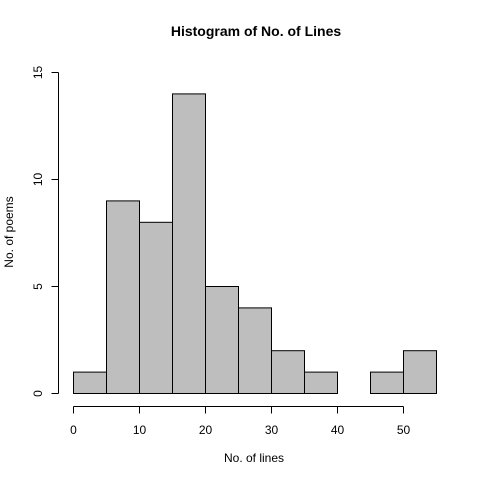 The height and width of the screenshot is (480, 480). Describe the element at coordinates (73, 430) in the screenshot. I see `x-tick-label: 0` at that location.